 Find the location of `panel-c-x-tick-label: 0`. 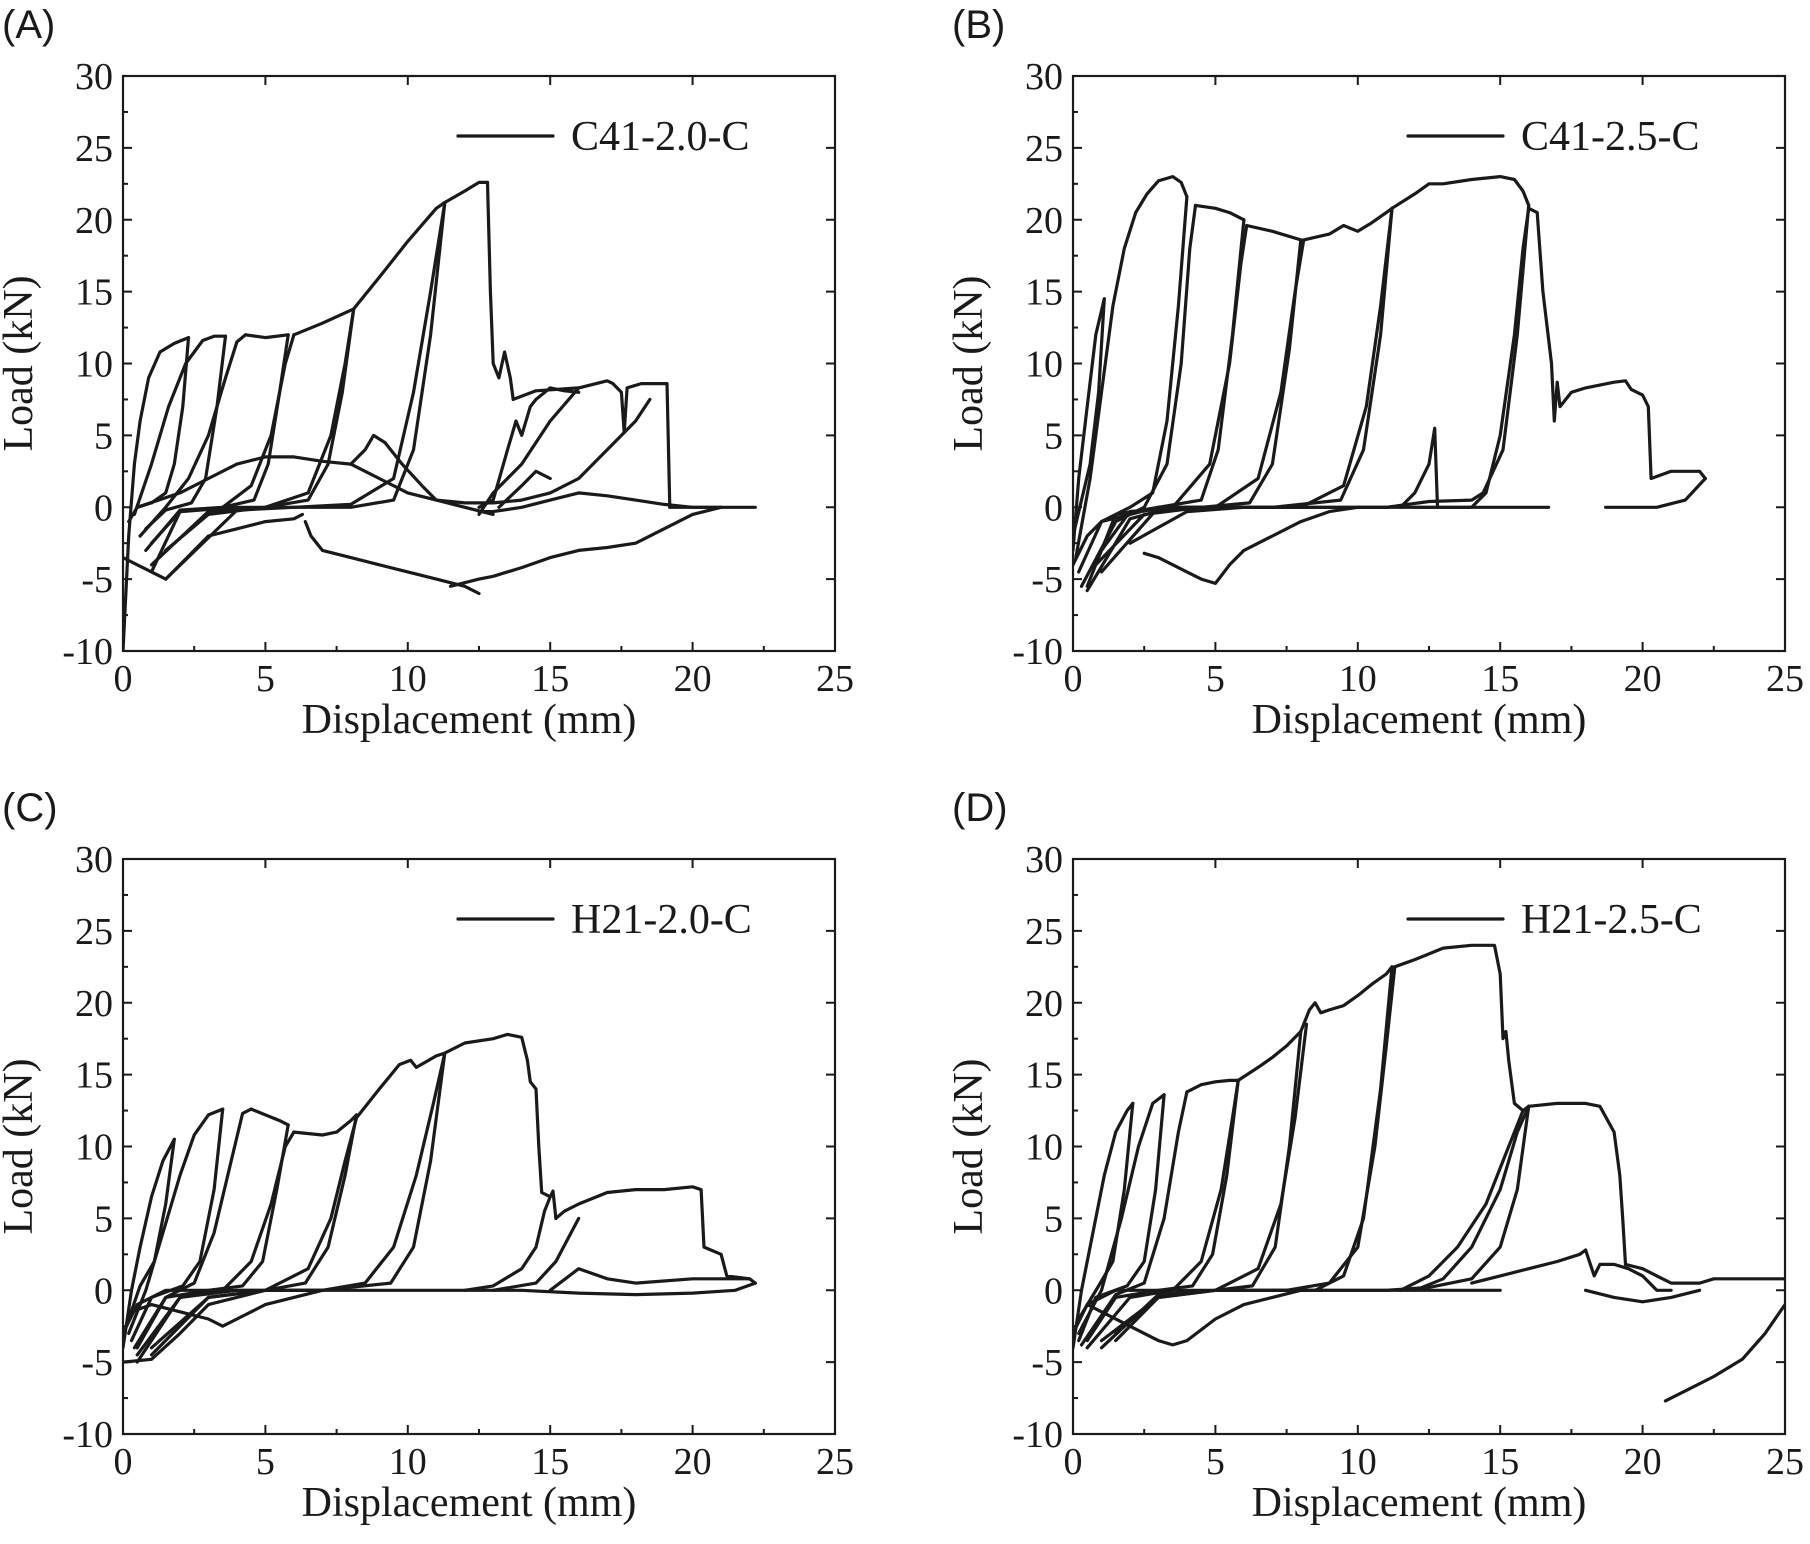

panel-c-x-tick-label: 0 is located at coordinates (123, 1462).